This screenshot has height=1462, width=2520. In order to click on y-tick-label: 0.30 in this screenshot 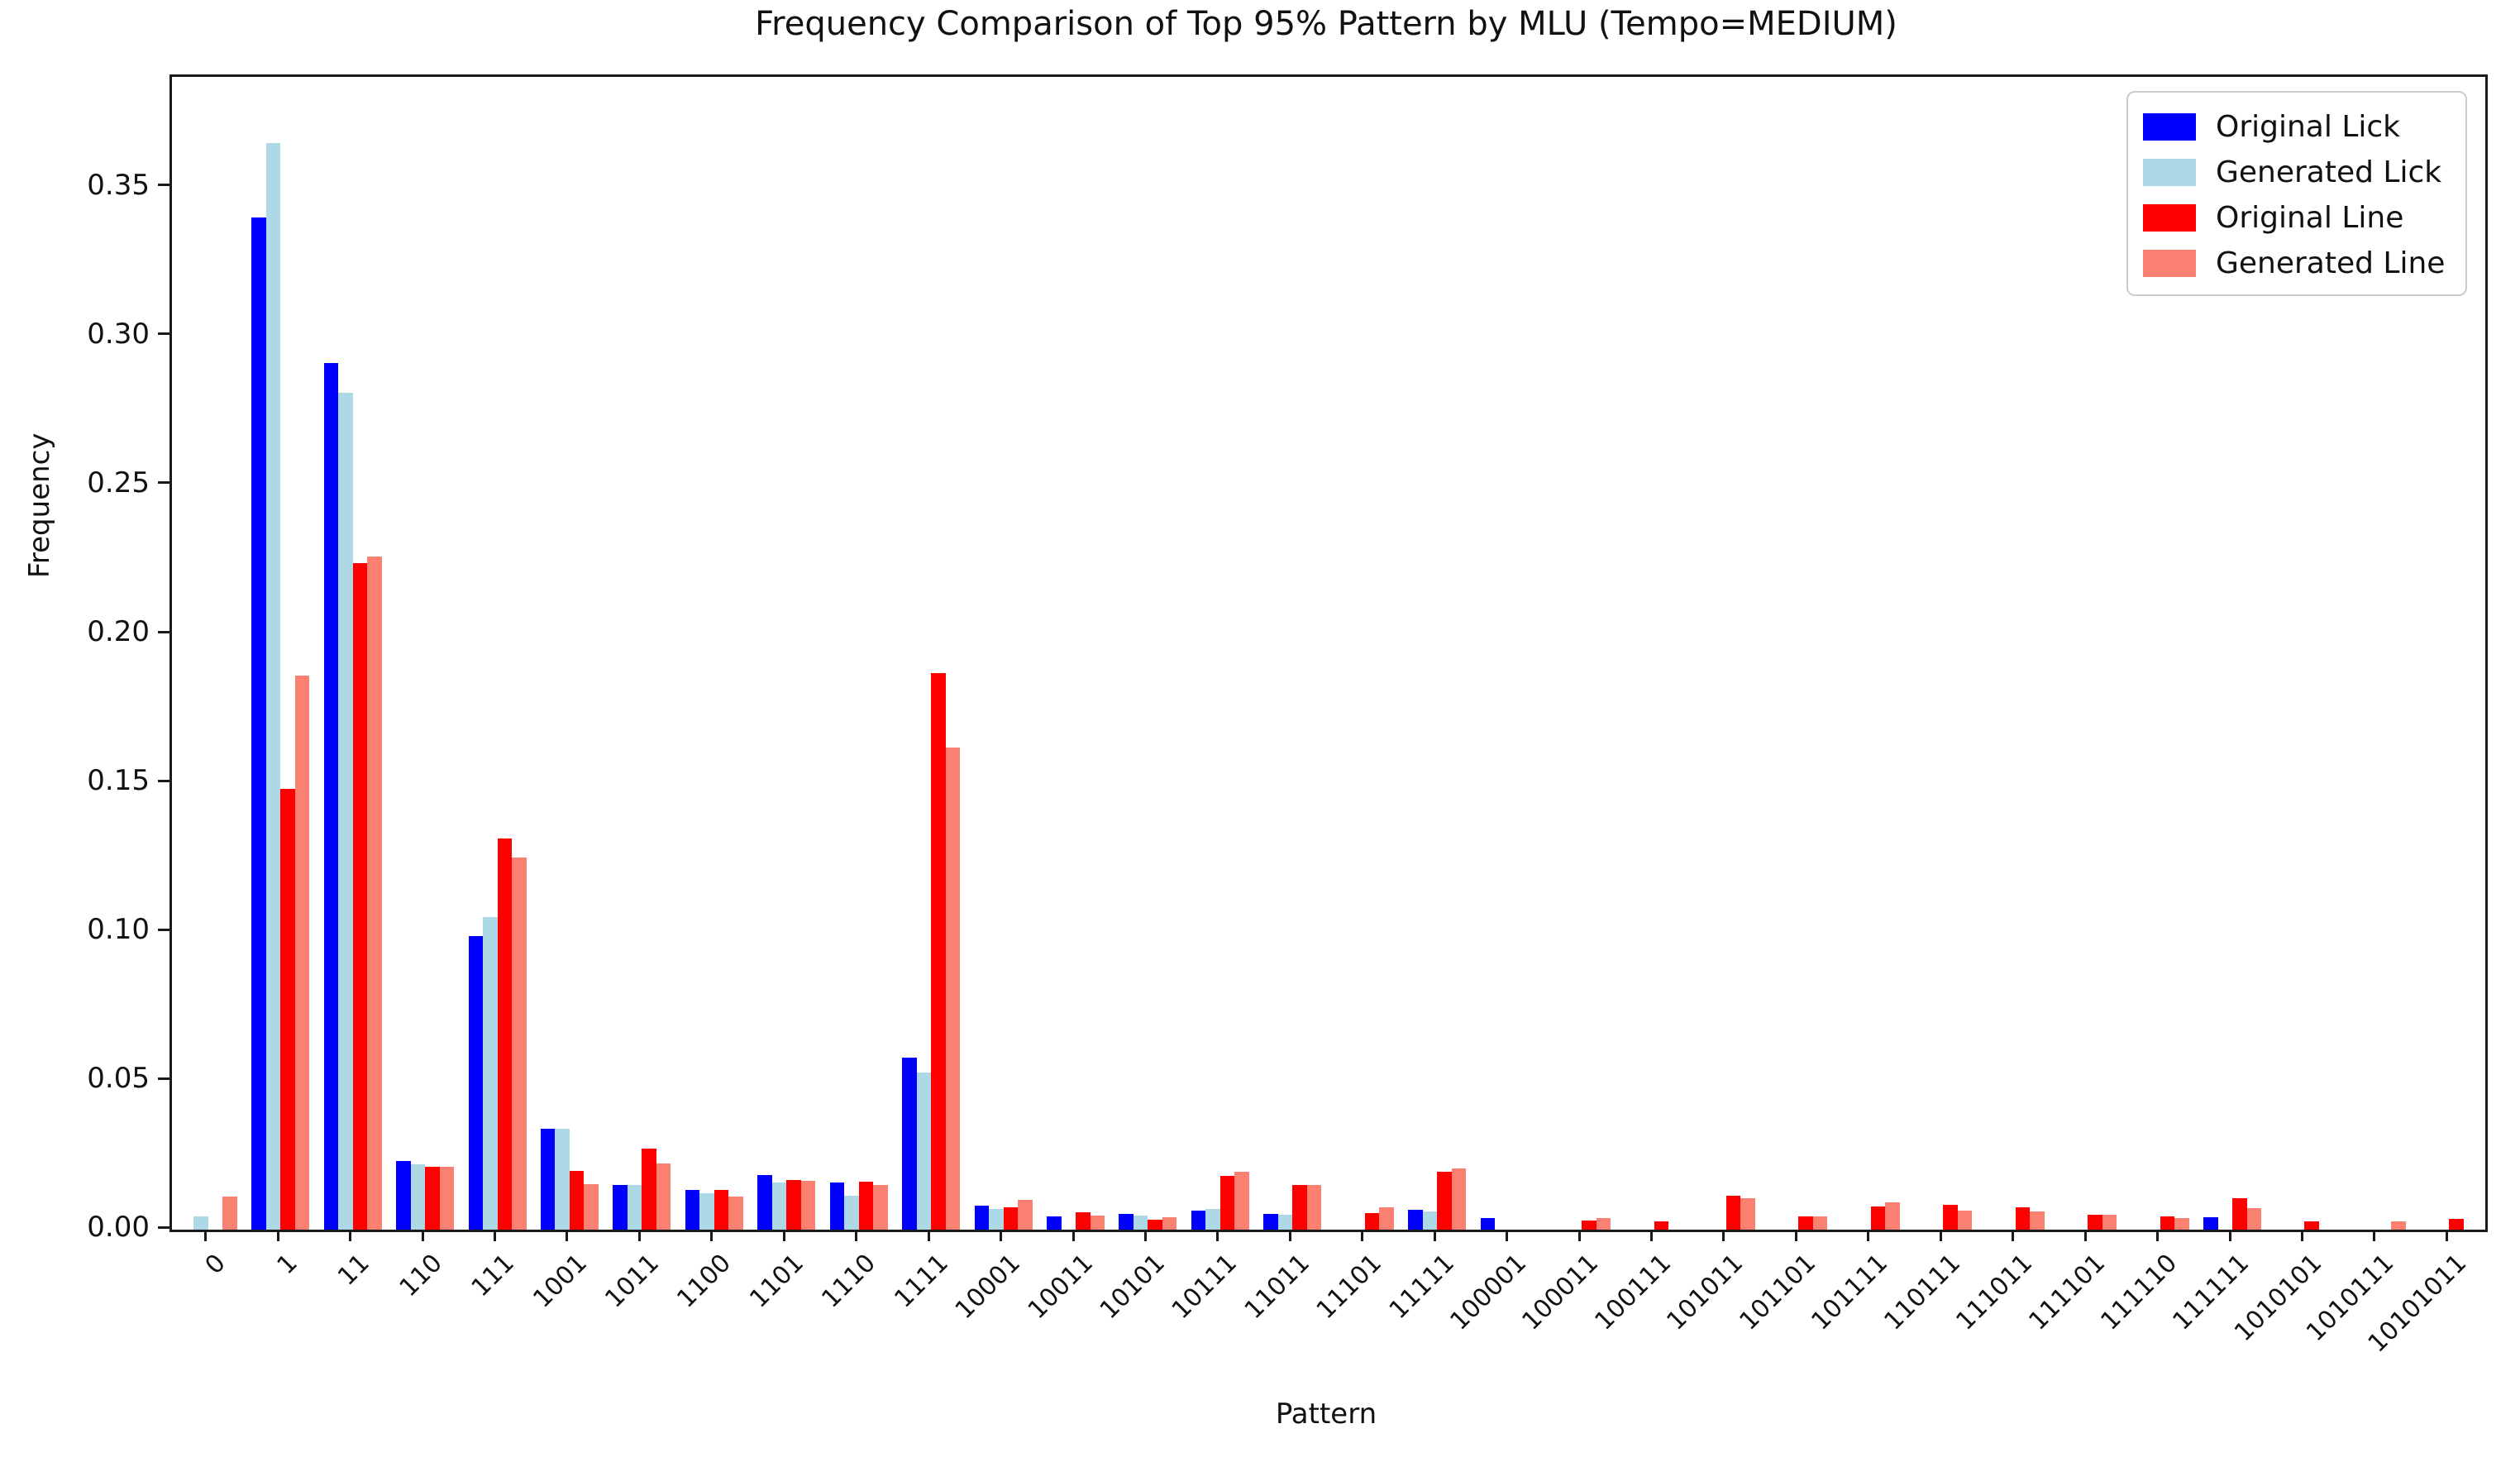, I will do `click(118, 334)`.